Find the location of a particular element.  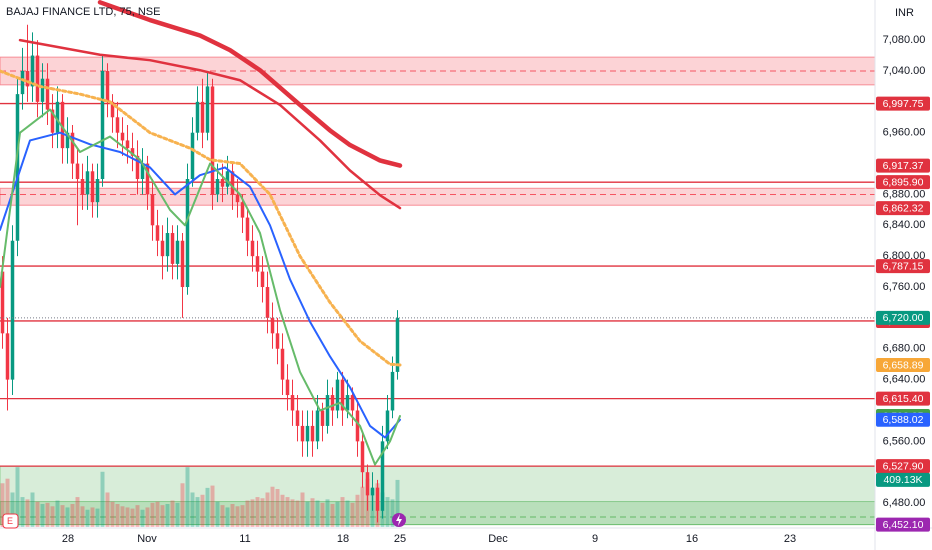

price-badge-label: 6,588.02 is located at coordinates (903, 420).